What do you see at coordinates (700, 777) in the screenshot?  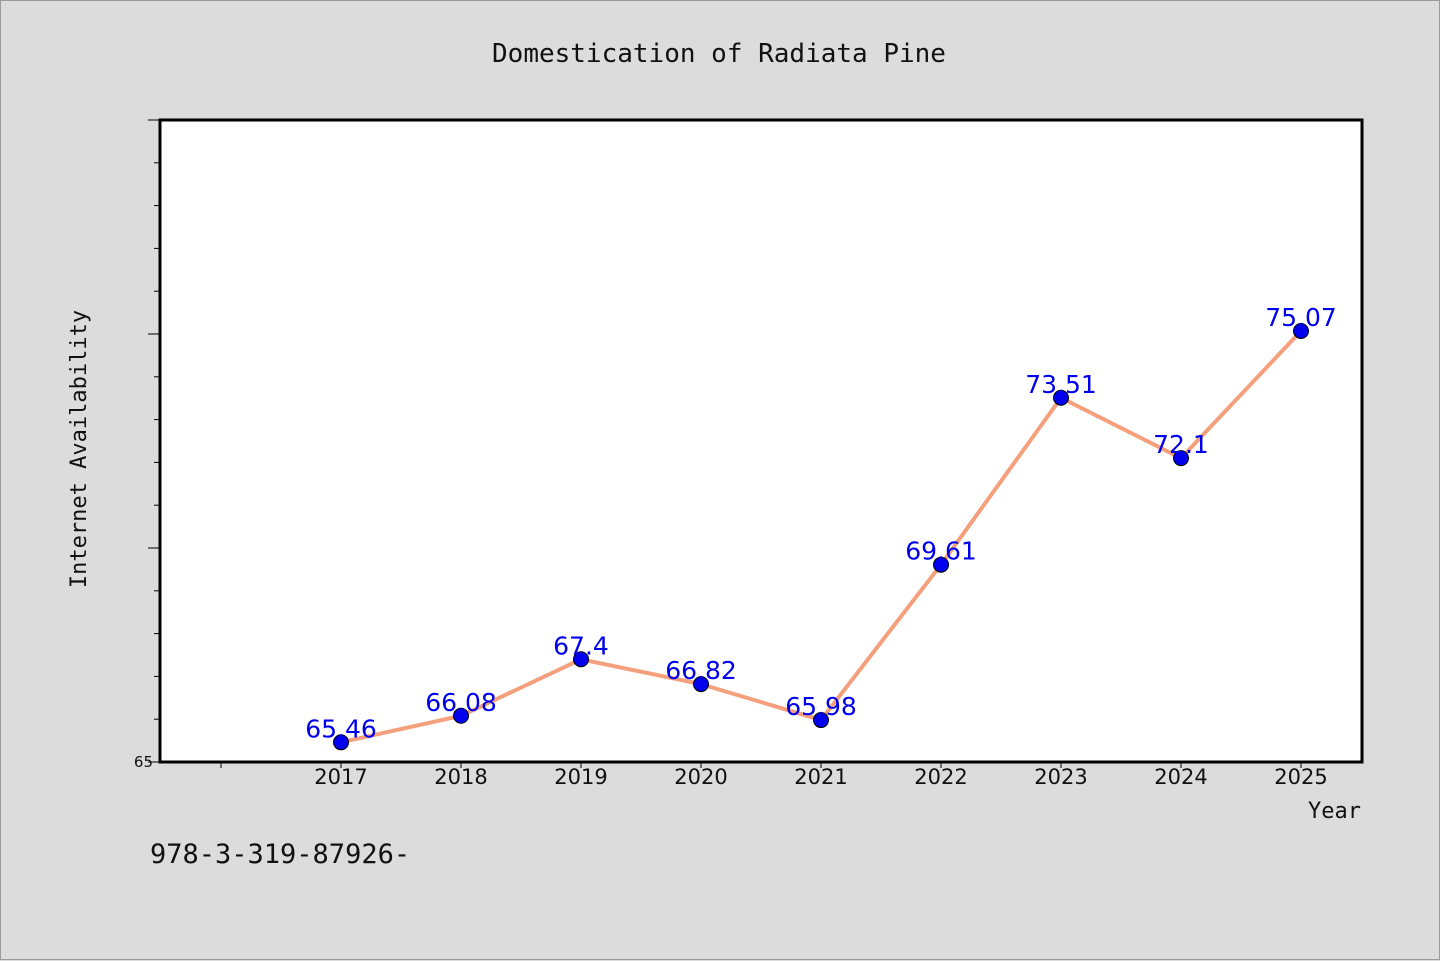 I see `x-tick-label: 2020` at bounding box center [700, 777].